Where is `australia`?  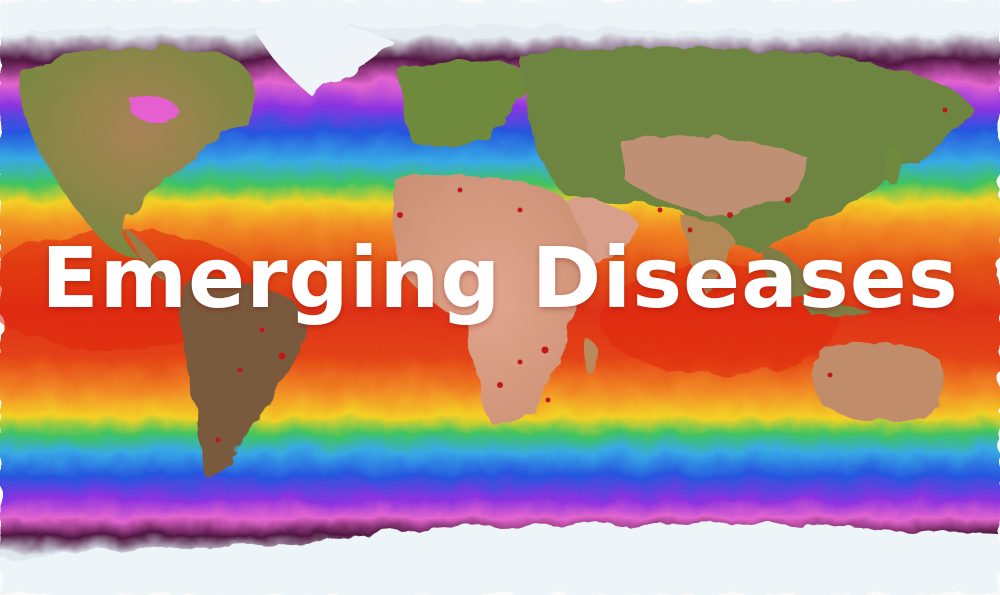
australia is located at coordinates (879, 381).